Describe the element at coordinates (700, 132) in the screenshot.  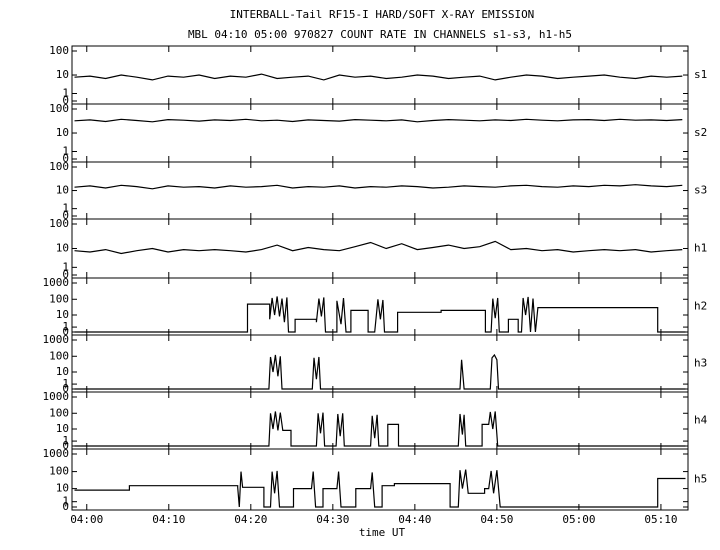
I see `series-label: s2` at that location.